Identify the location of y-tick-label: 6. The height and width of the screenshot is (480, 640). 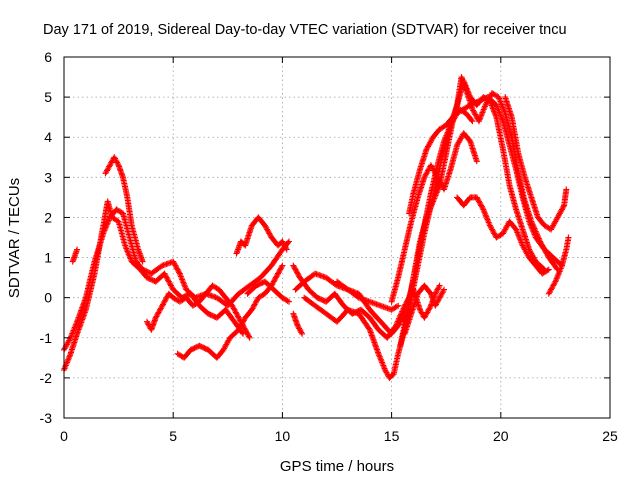
(48, 57).